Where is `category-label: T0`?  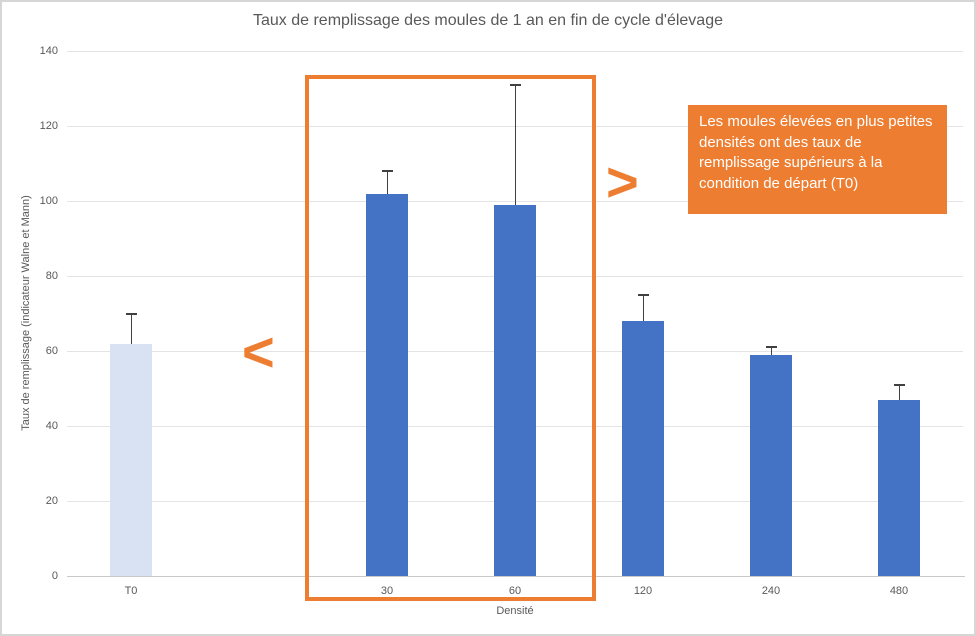 category-label: T0 is located at coordinates (131, 591).